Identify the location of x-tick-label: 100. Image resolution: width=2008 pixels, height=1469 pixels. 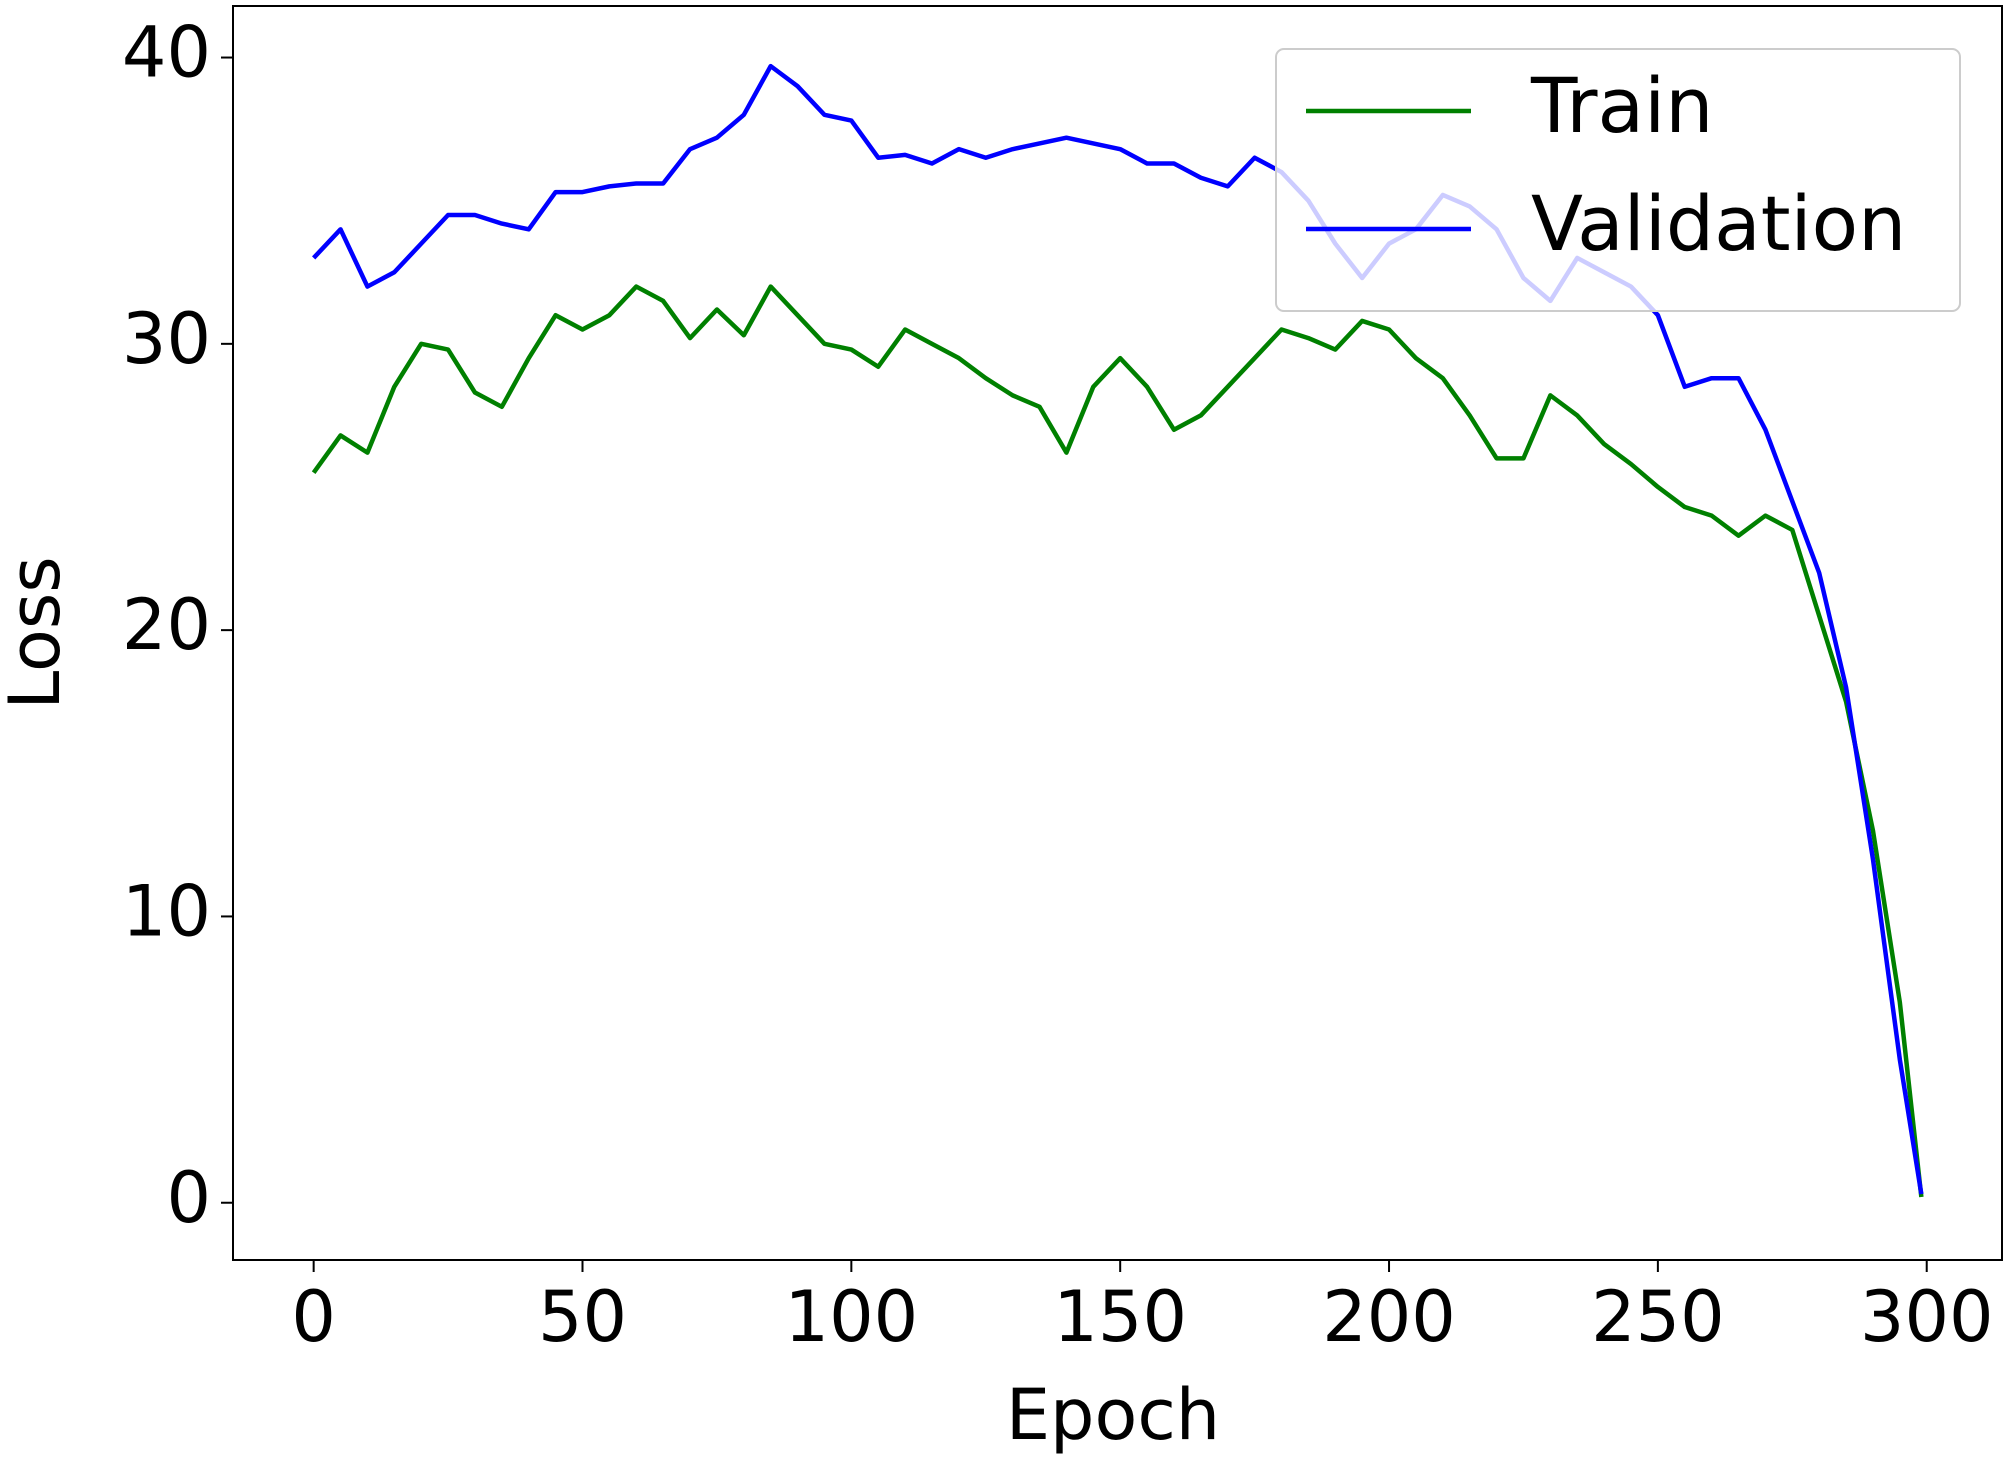
(852, 1317).